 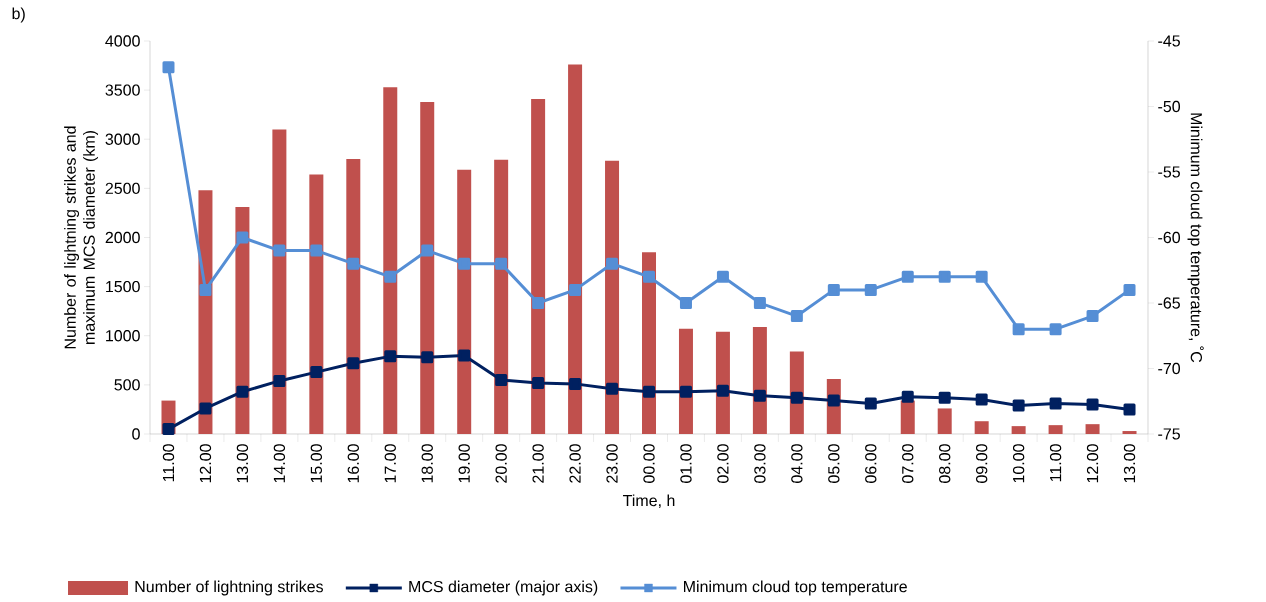 I want to click on y2-tick-label: -75, so click(x=1169, y=434).